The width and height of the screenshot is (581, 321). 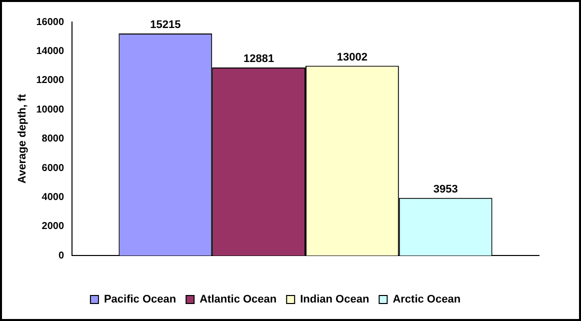 I want to click on y-tick-label: 6000, so click(x=53, y=168).